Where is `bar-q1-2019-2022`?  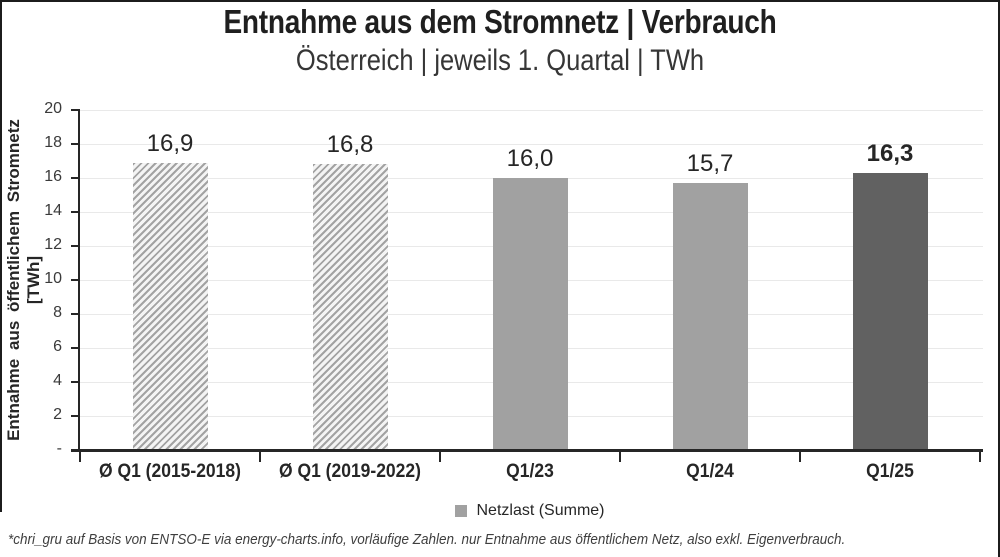 bar-q1-2019-2022 is located at coordinates (350, 307).